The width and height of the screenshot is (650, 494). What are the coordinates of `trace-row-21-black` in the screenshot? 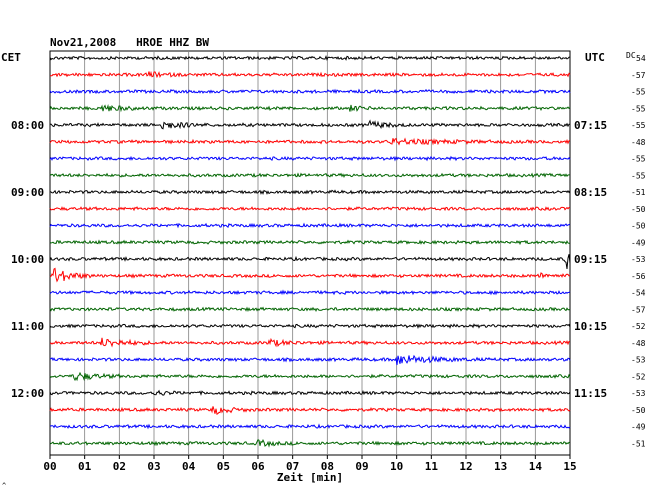 It's located at (310, 392).